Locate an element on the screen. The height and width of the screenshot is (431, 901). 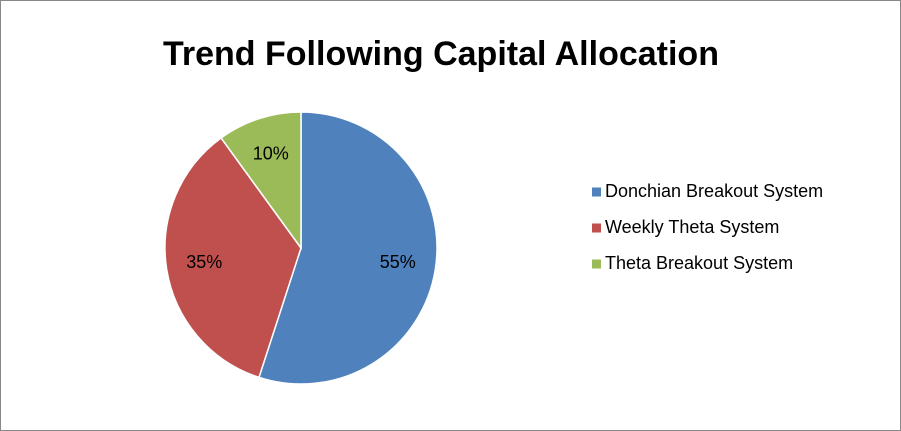
data-label: 35% is located at coordinates (204, 262).